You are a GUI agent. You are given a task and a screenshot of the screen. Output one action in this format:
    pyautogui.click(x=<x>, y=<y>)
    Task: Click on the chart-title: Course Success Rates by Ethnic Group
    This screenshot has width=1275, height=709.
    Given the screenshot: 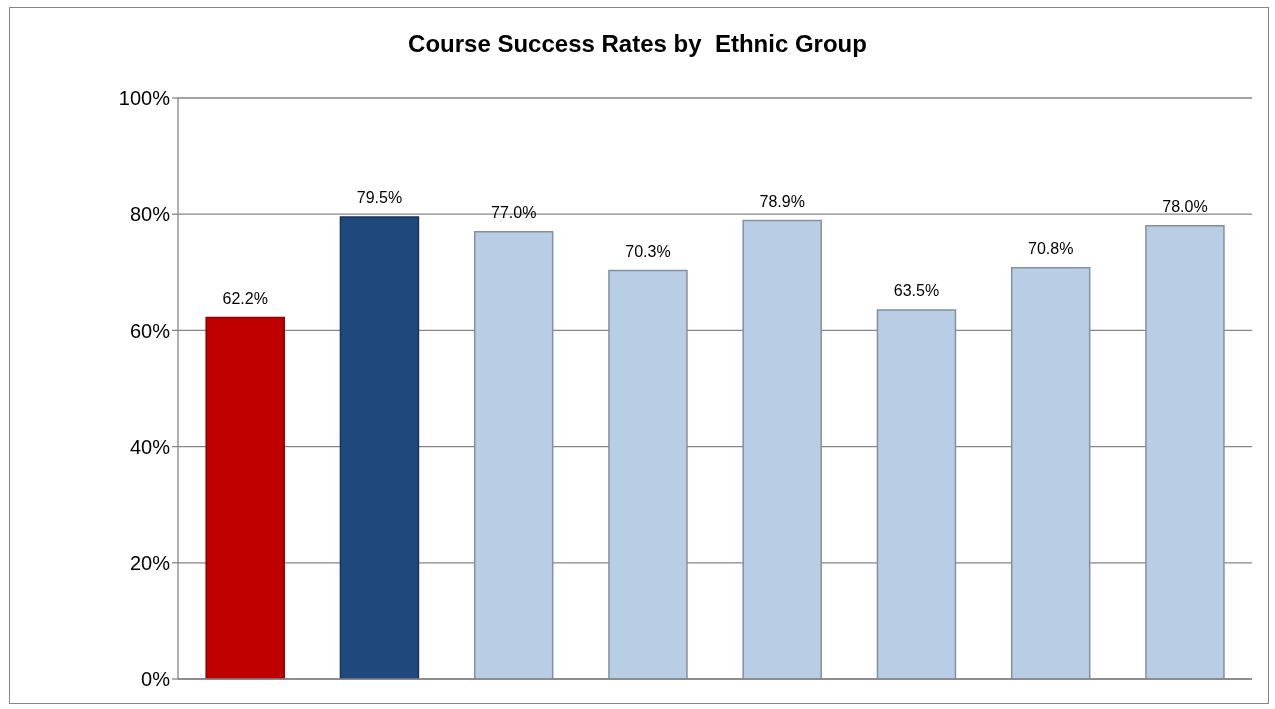 What is the action you would take?
    pyautogui.click(x=637, y=44)
    